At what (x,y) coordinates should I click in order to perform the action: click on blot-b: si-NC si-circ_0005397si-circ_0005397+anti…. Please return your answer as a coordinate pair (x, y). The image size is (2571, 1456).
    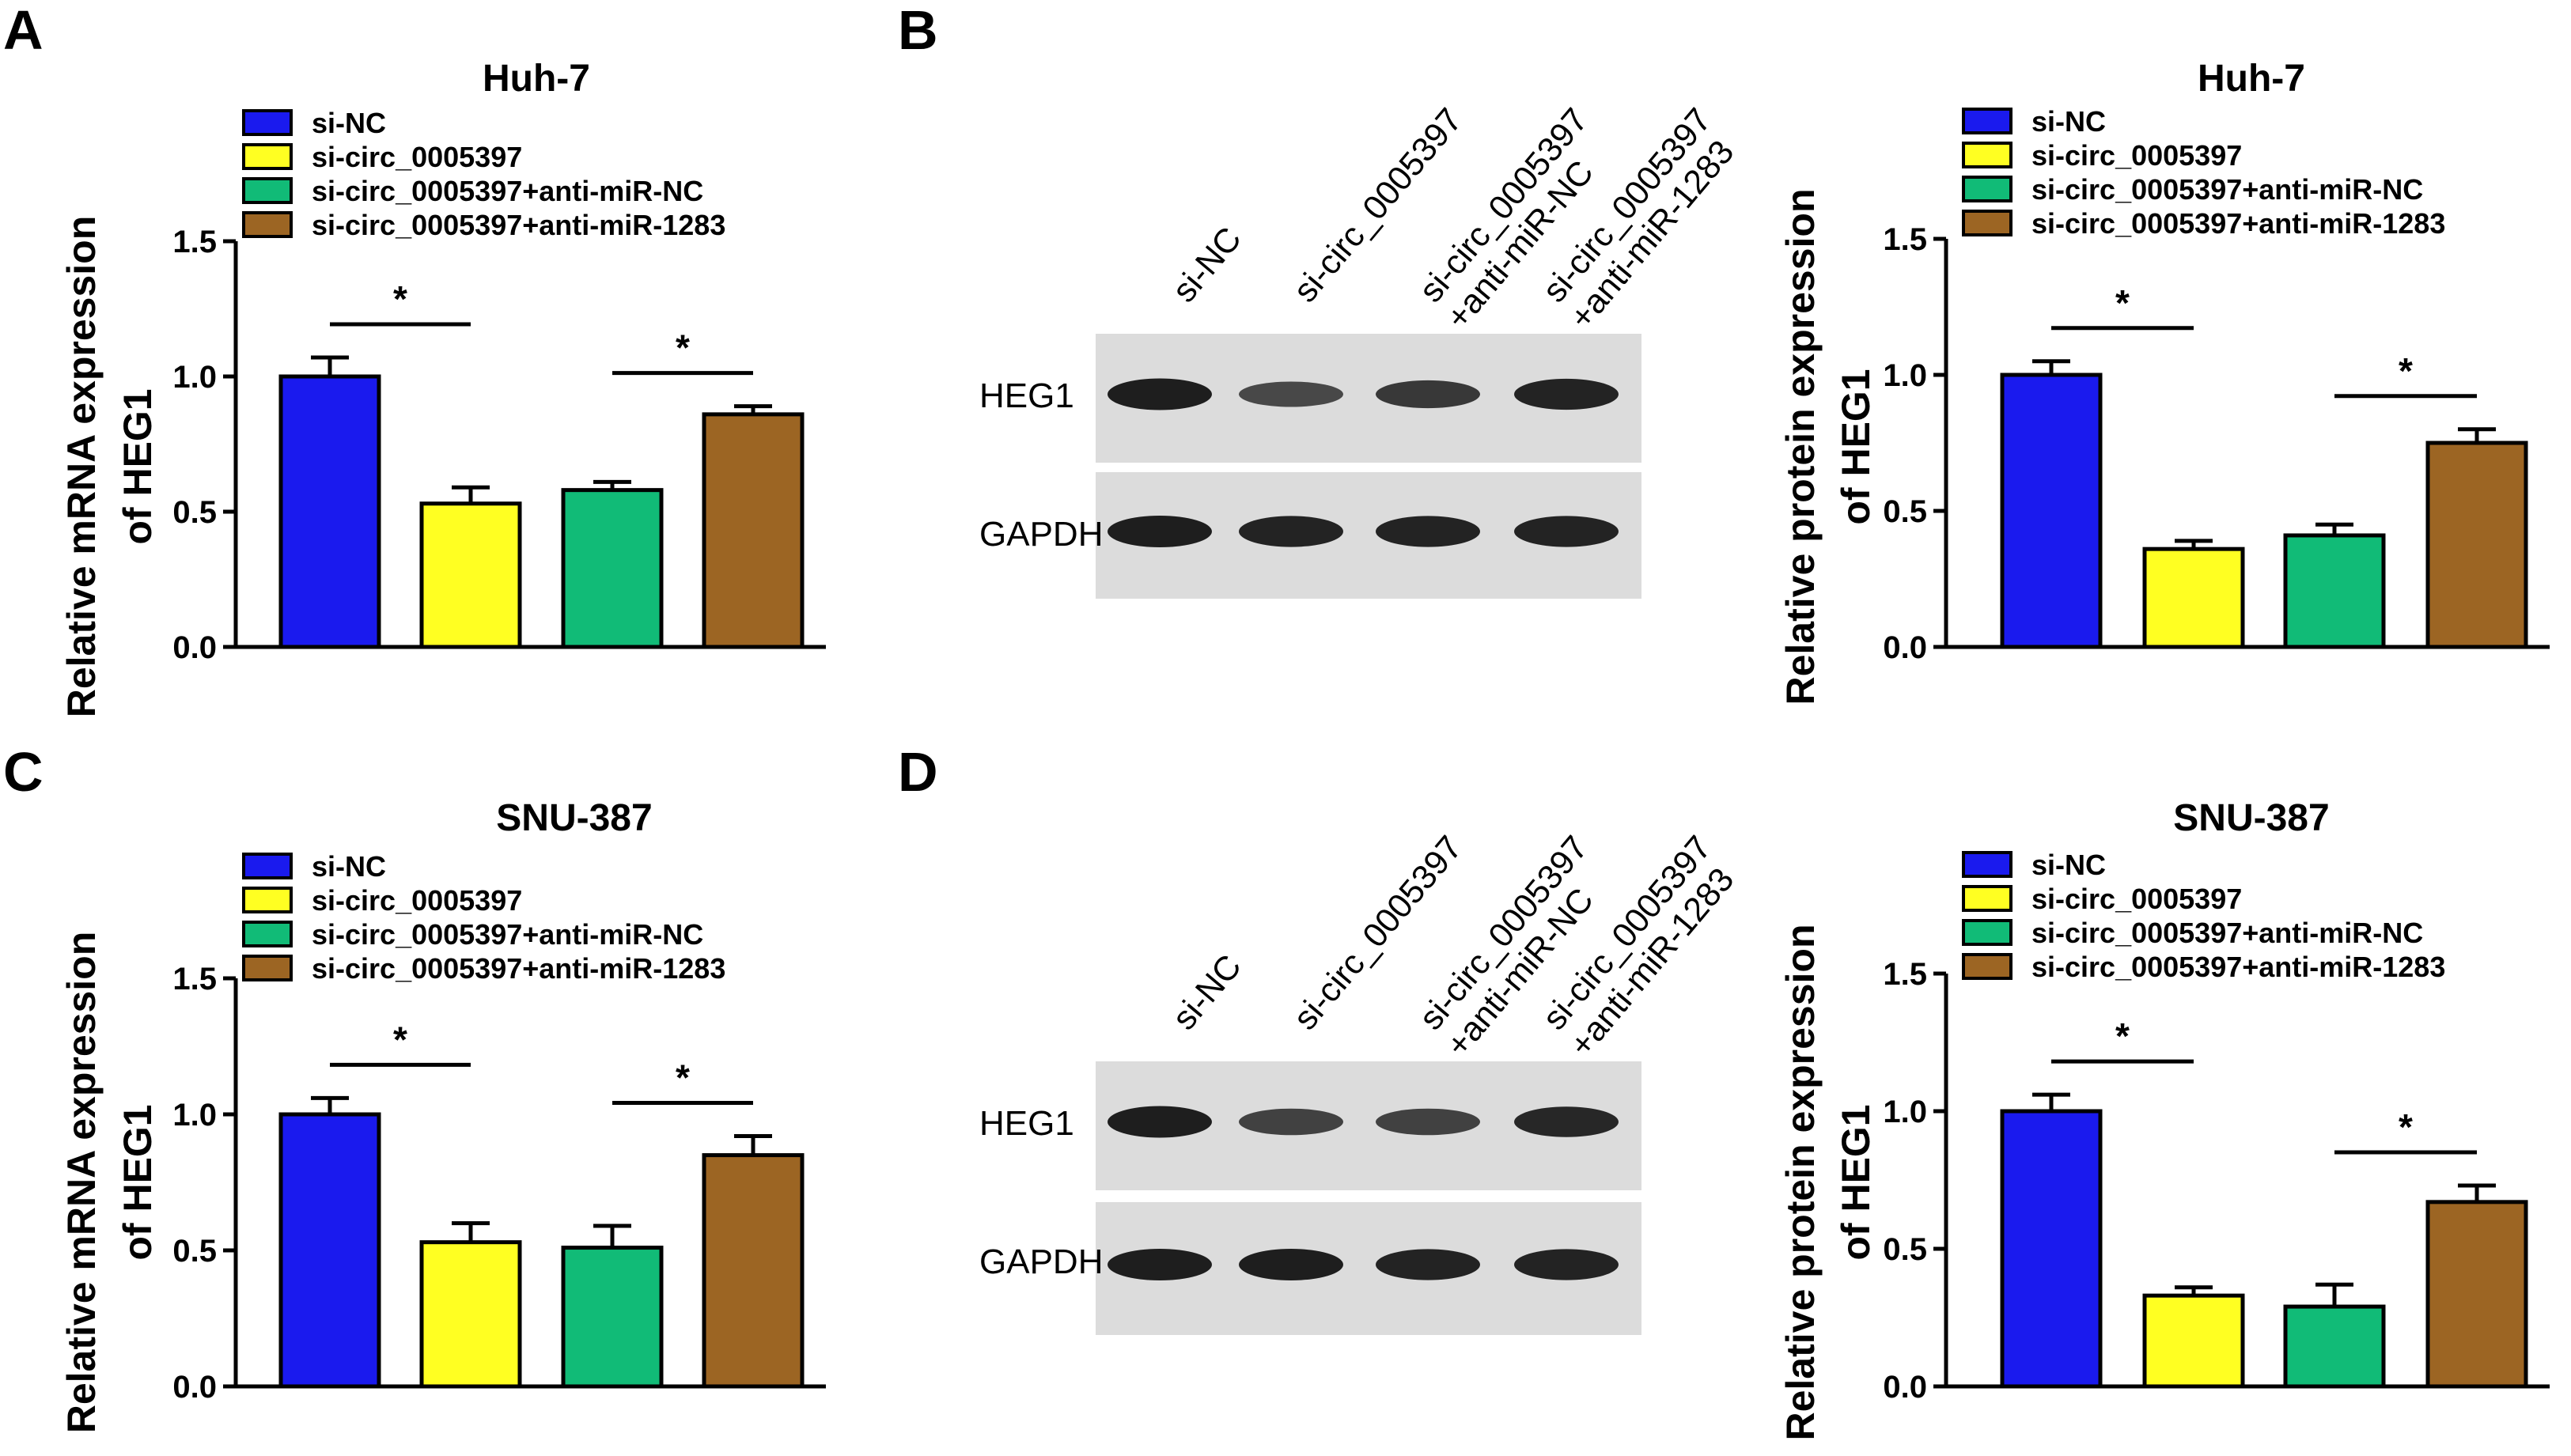
    Looking at the image, I should click on (1360, 350).